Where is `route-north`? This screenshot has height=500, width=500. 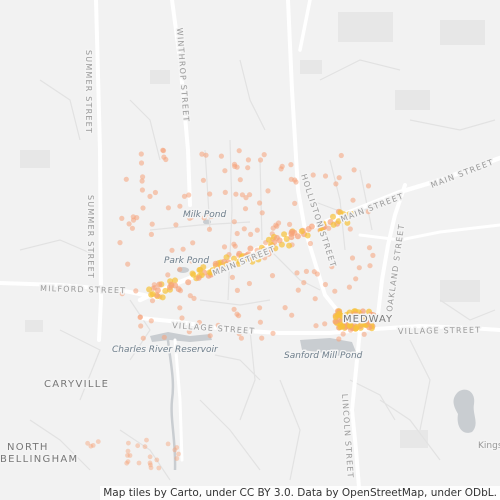 route-north is located at coordinates (305, 26).